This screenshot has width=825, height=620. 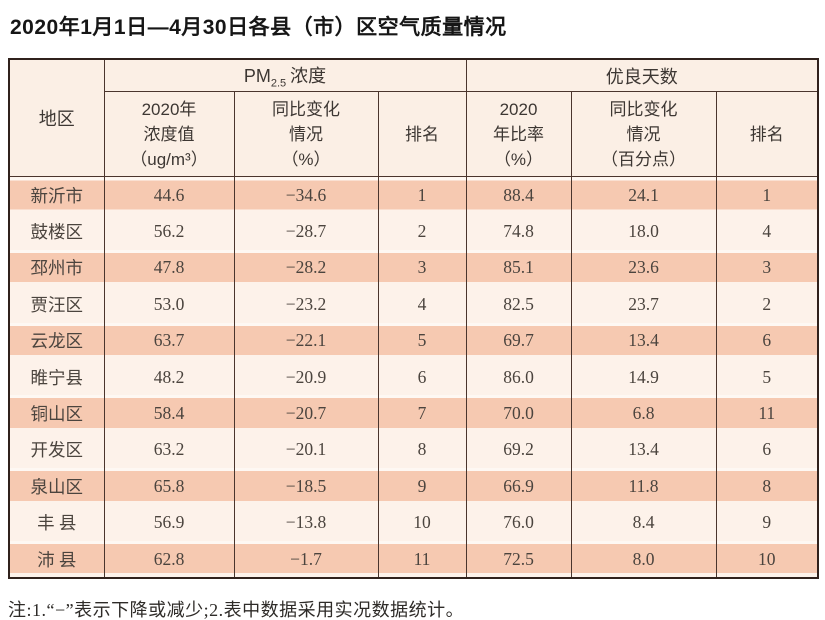 I want to click on table-row: 丰 县 56.9 −13.8 10 76.0 8.4 9, so click(x=413, y=522).